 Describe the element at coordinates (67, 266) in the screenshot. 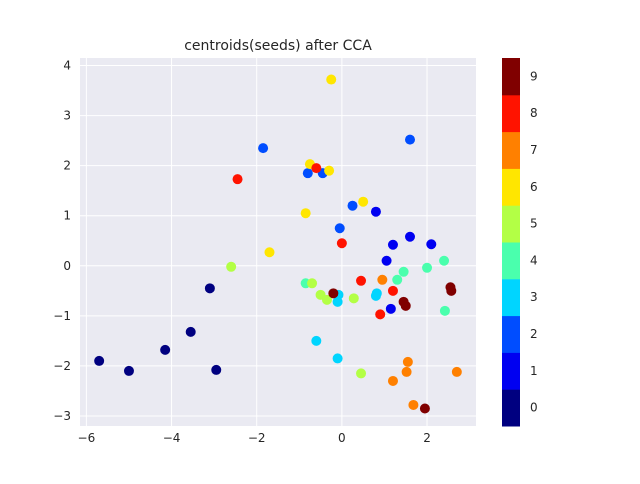

I see `y-tick-label: 0` at that location.